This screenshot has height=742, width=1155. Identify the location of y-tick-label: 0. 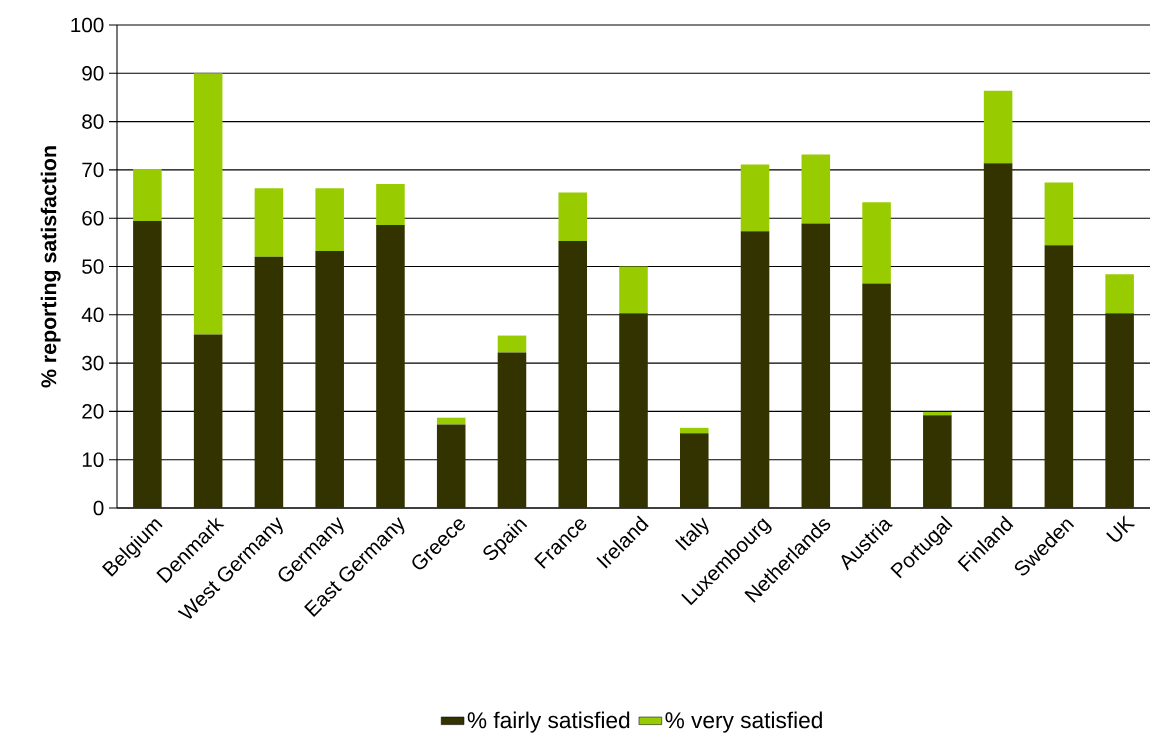
(98, 508).